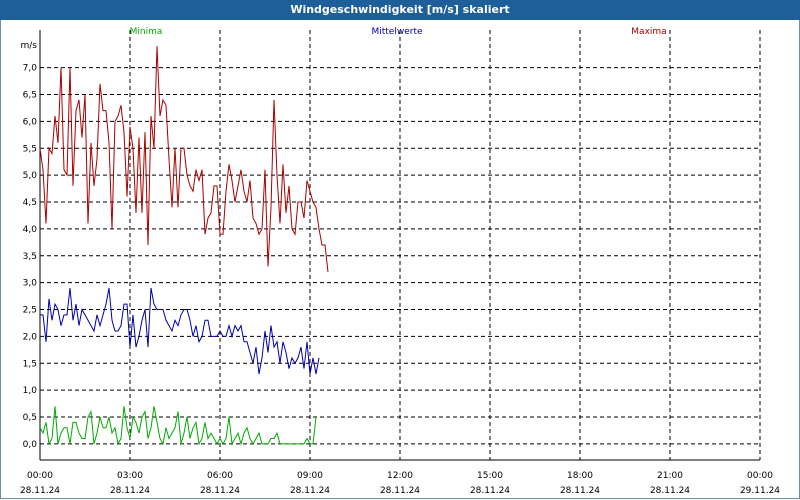 The image size is (800, 500). Describe the element at coordinates (30, 69) in the screenshot. I see `y-tick-label: 7,0` at that location.